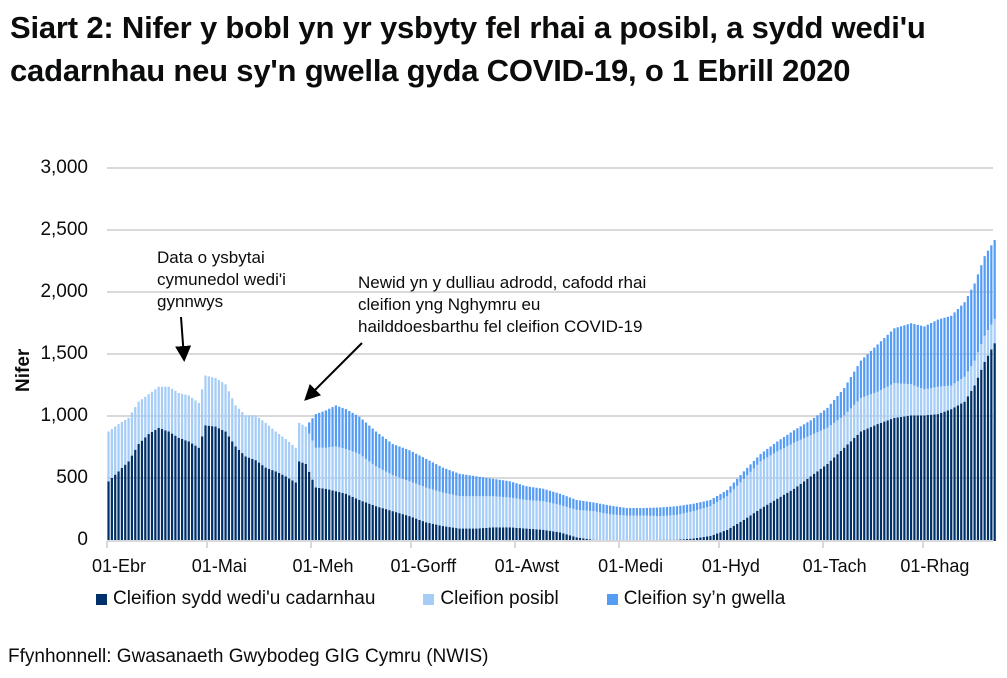 The height and width of the screenshot is (678, 1007). I want to click on x-tick-label: 01-Gorff, so click(423, 566).